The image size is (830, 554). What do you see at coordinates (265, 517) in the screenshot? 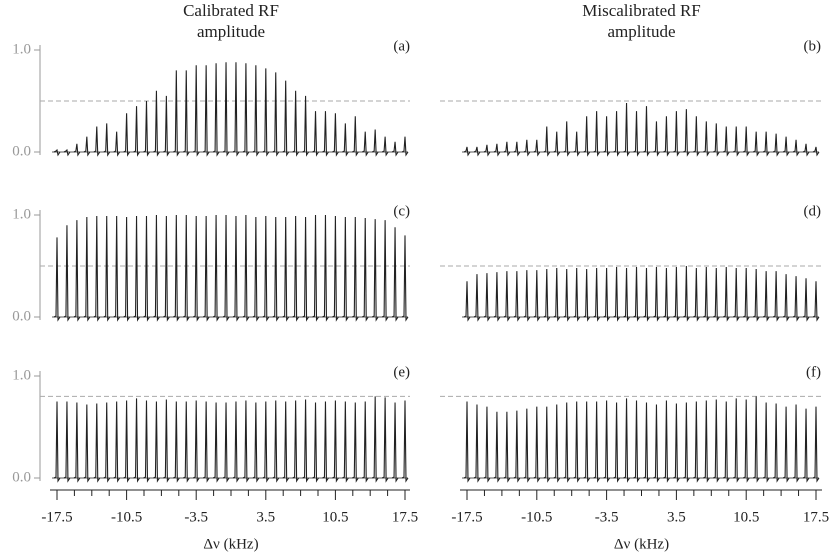
I see `x-tick-label: 3.5` at bounding box center [265, 517].